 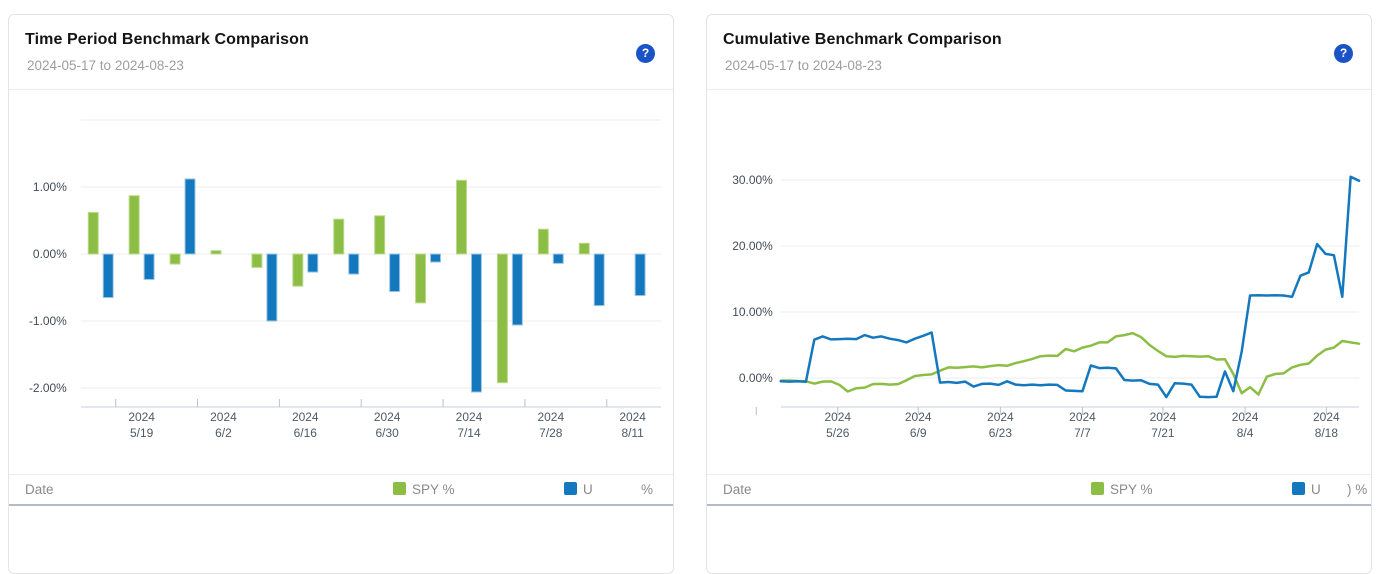 What do you see at coordinates (341, 489) in the screenshot?
I see `legend-footer-row: Date SPY % U %` at bounding box center [341, 489].